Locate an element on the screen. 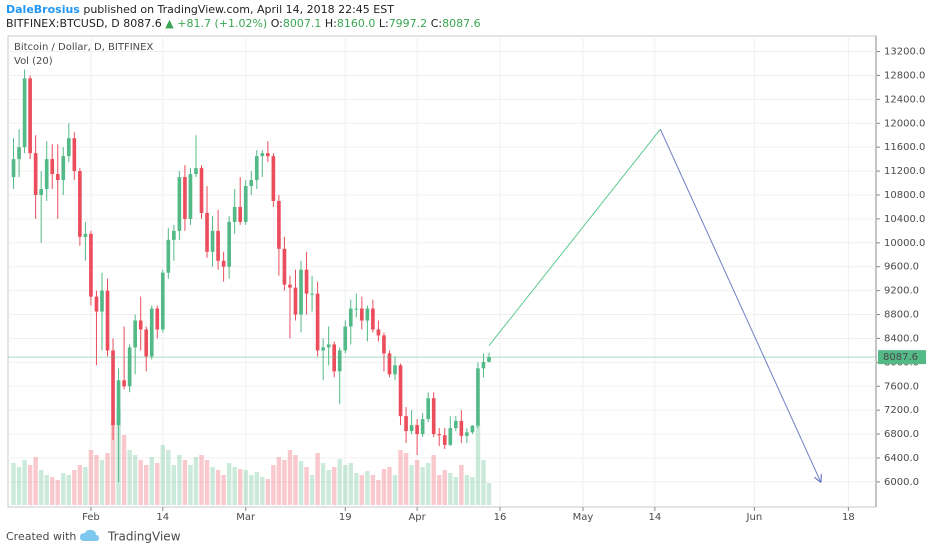 The width and height of the screenshot is (932, 554). y-tick-label: 6400.0 is located at coordinates (901, 458).